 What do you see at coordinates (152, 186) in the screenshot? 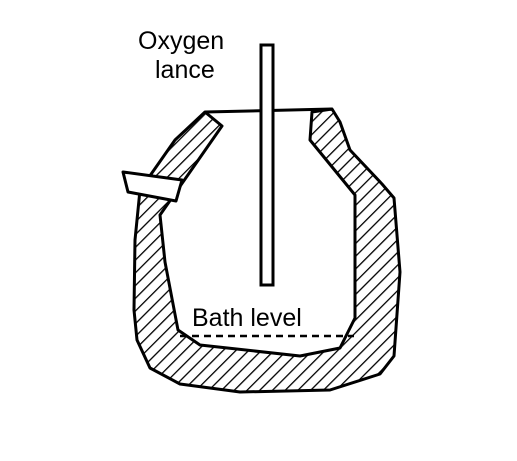
I see `tap-hole-spout` at bounding box center [152, 186].